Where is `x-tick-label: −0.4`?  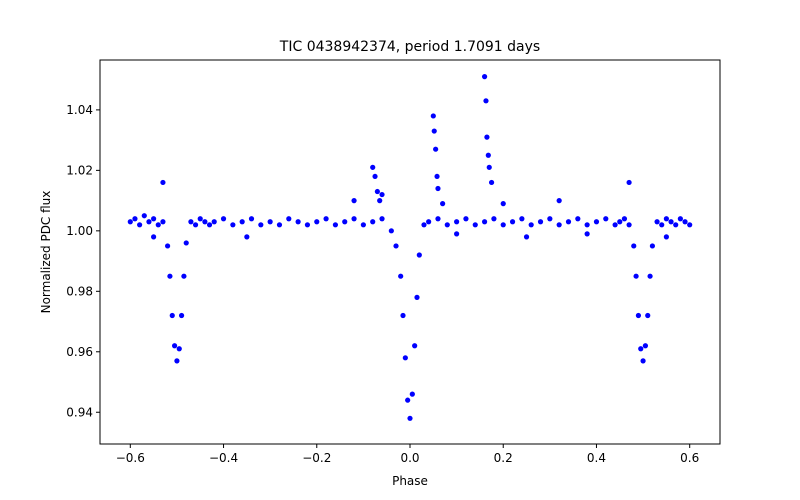
x-tick-label: −0.4 is located at coordinates (223, 458).